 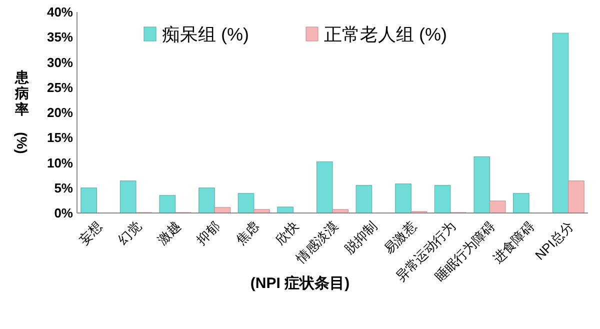 I want to click on y-axis-title: 患病率 (%), so click(x=22, y=111).